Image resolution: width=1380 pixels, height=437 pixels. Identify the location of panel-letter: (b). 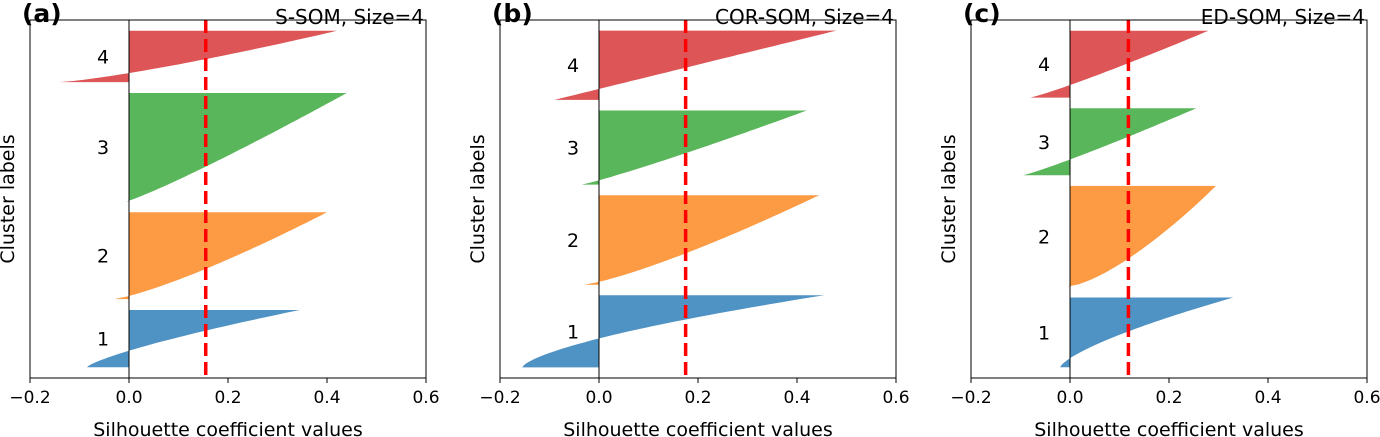
(512, 14).